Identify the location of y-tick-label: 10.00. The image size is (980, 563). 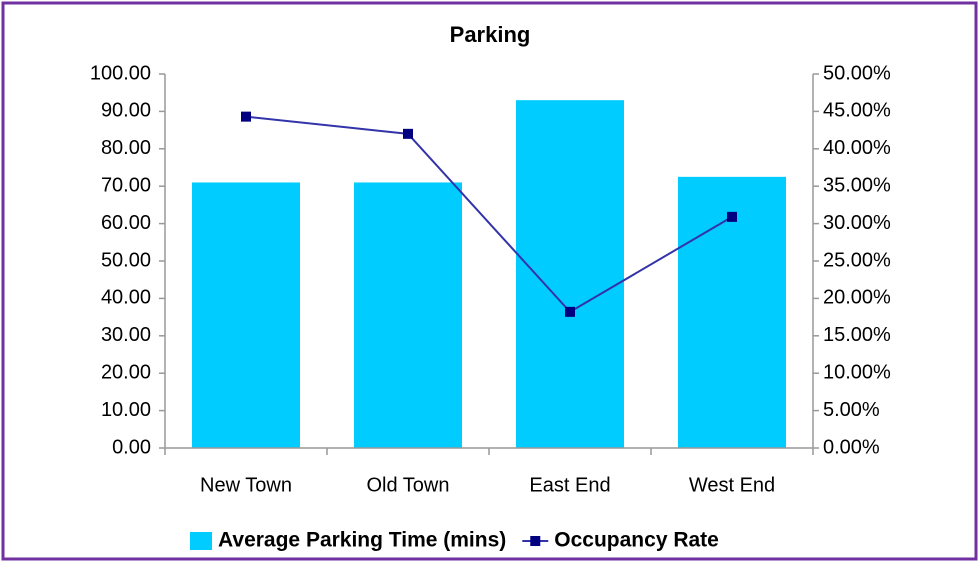
(126, 410).